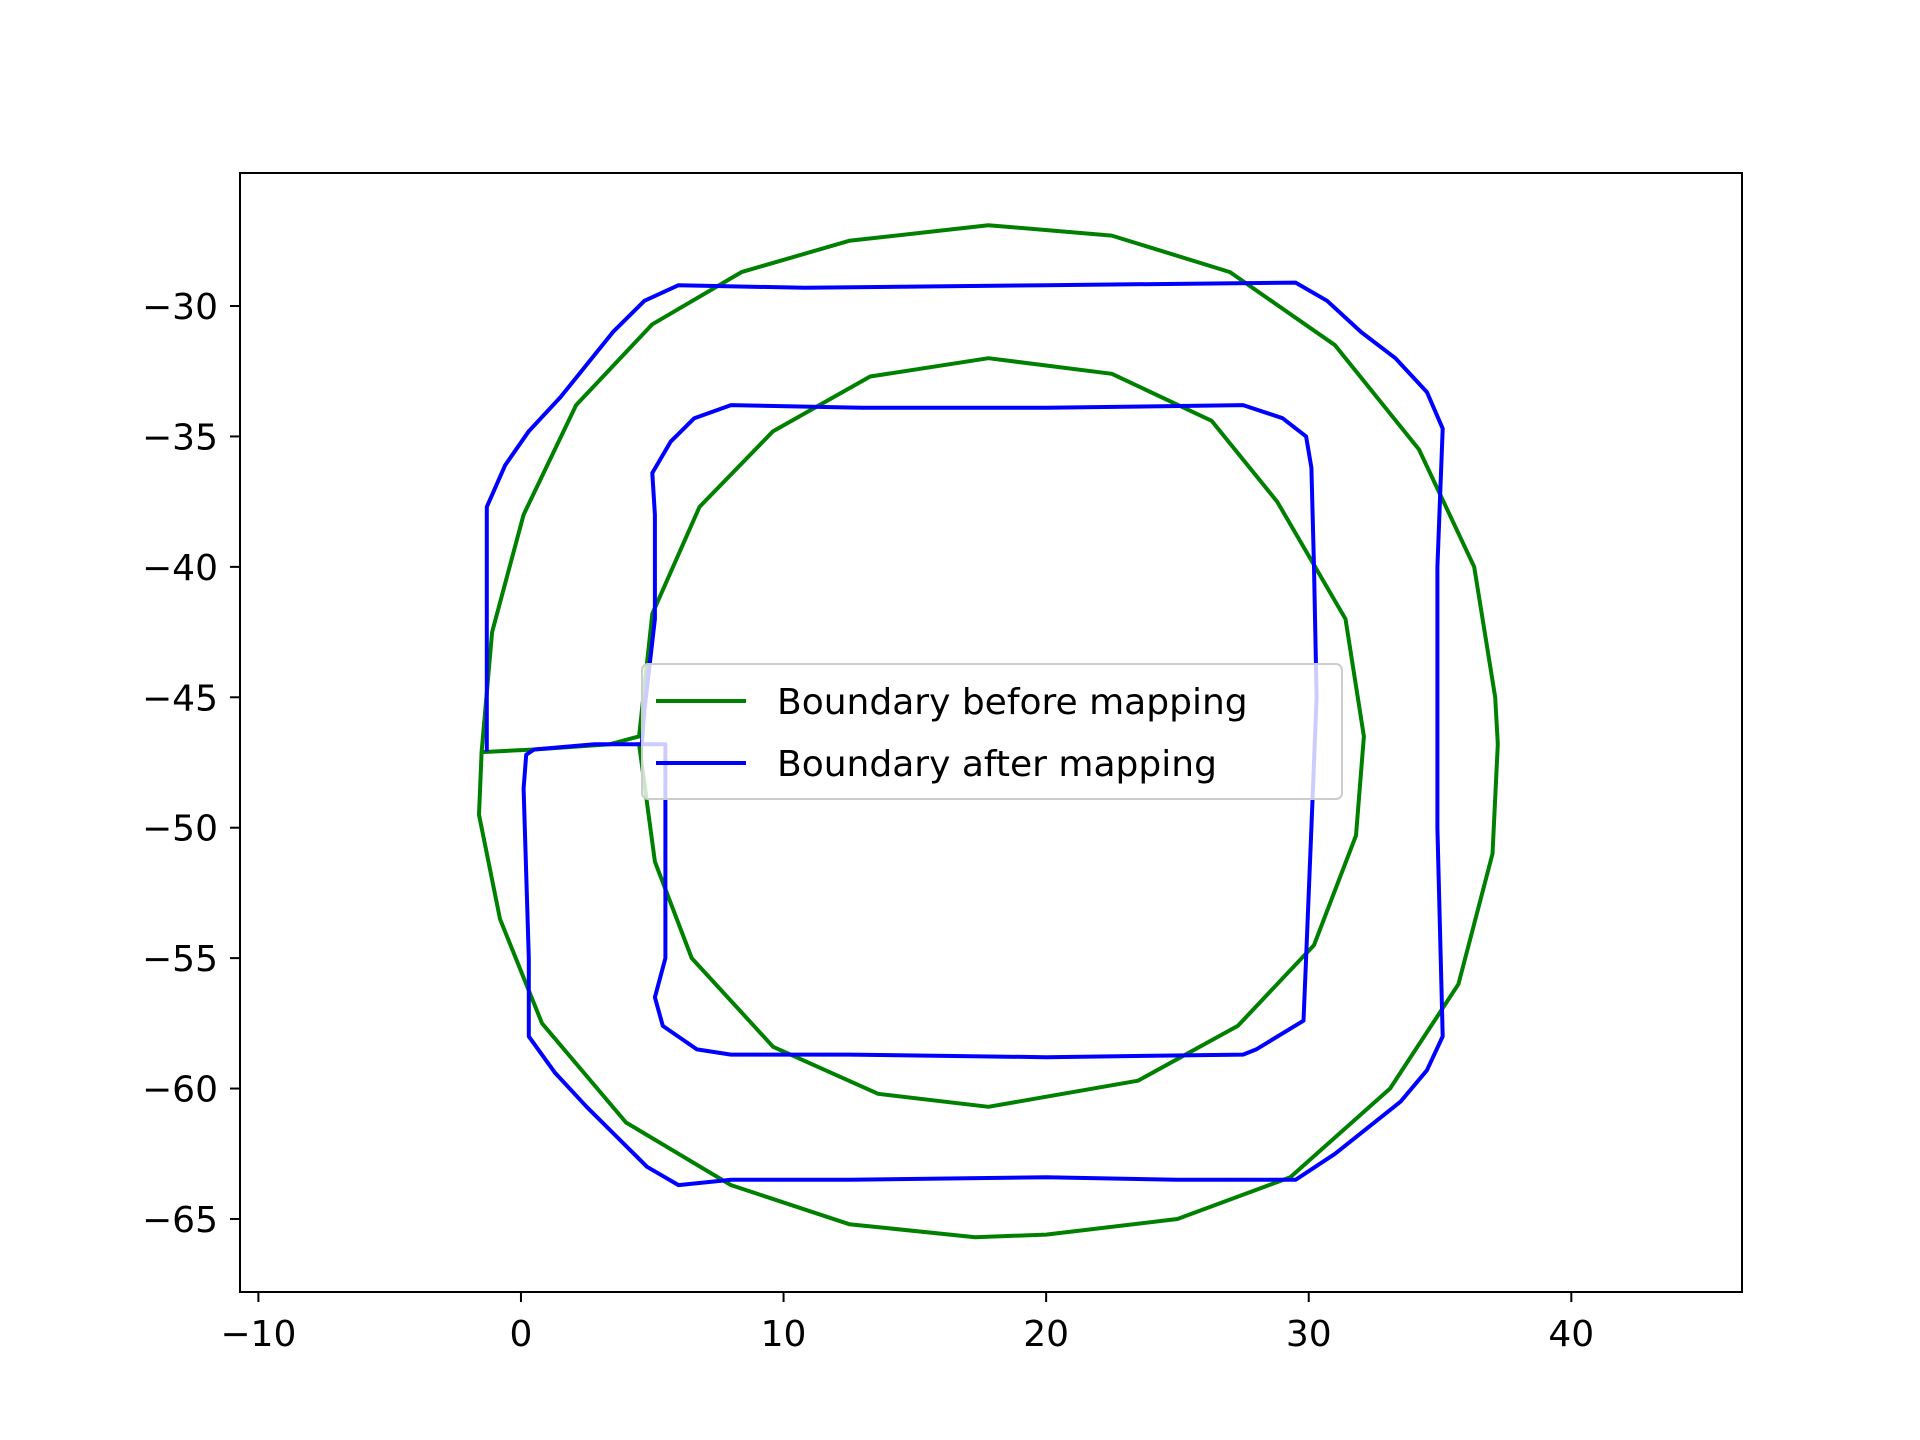 The width and height of the screenshot is (1920, 1440). I want to click on x-tick-label: 0, so click(521, 1334).